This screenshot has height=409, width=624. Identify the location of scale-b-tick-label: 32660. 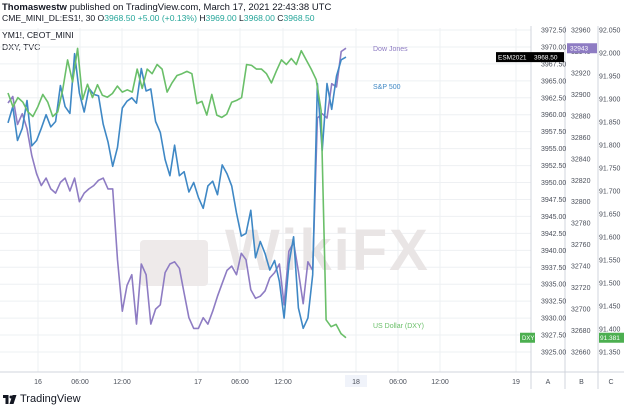
(581, 353).